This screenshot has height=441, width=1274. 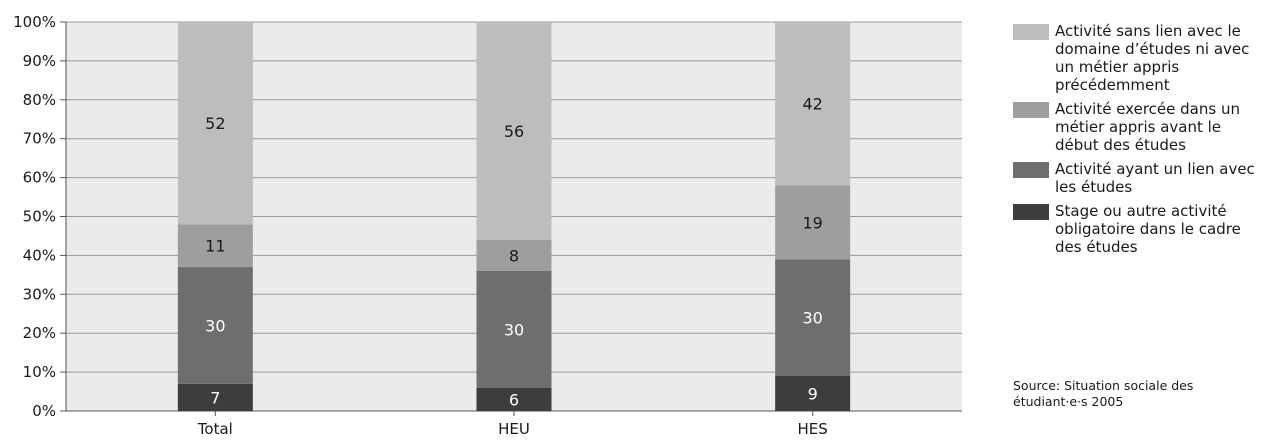 I want to click on data-label: 6, so click(x=514, y=399).